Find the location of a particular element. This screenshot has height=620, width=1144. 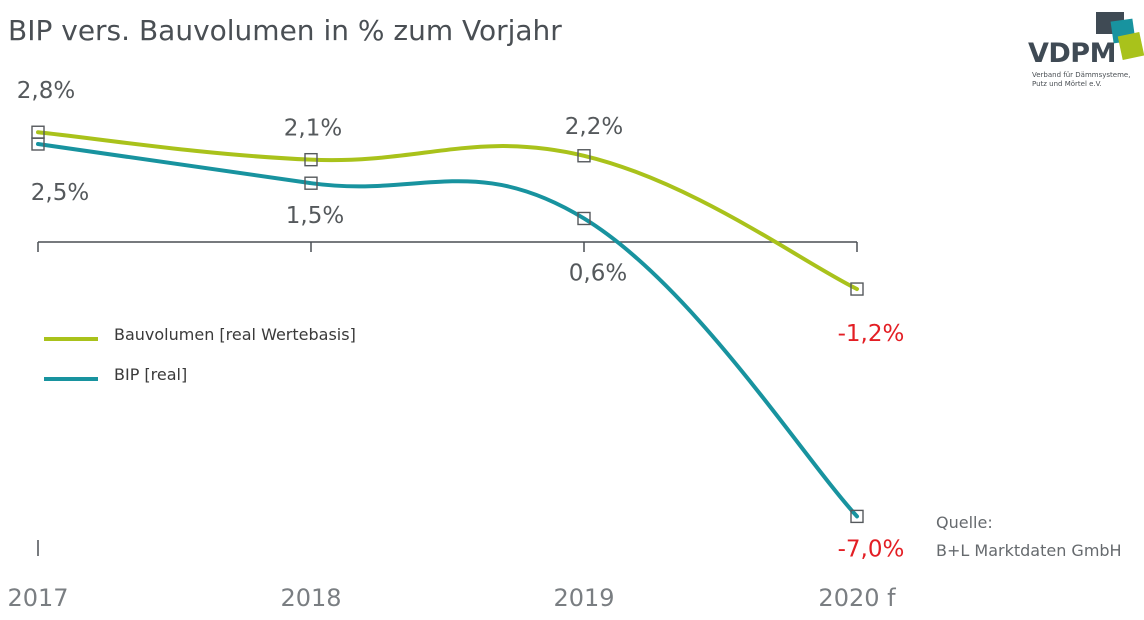

x-tick-label: 2018 is located at coordinates (310, 598).